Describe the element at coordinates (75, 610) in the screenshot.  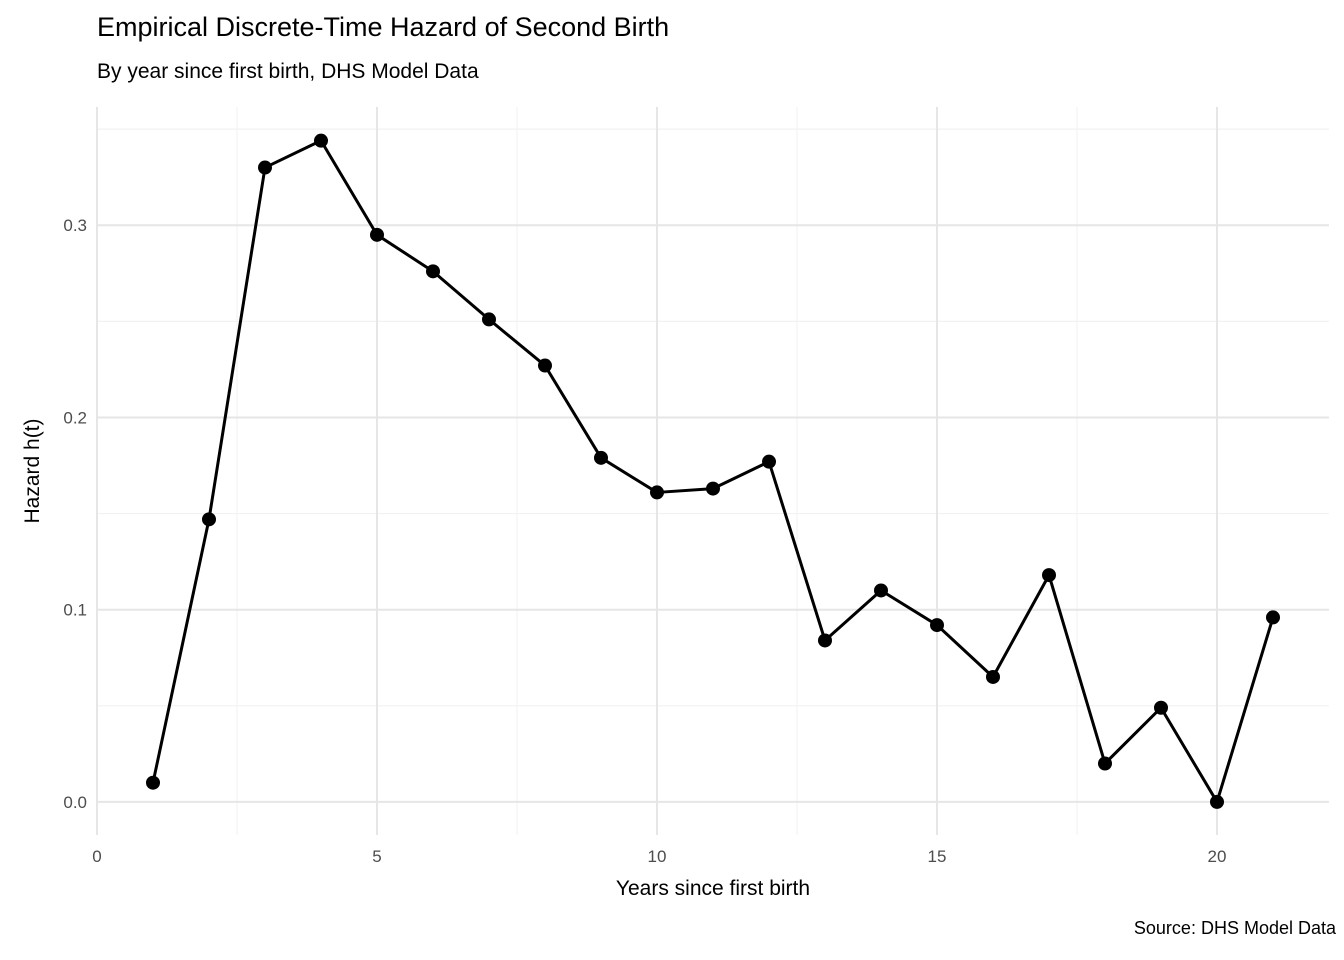
I see `y-tick-label: 0.1` at that location.